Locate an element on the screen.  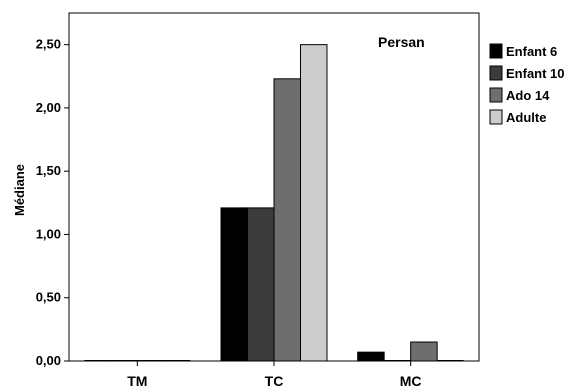
legend-label: Enfant 6 is located at coordinates (531, 51).